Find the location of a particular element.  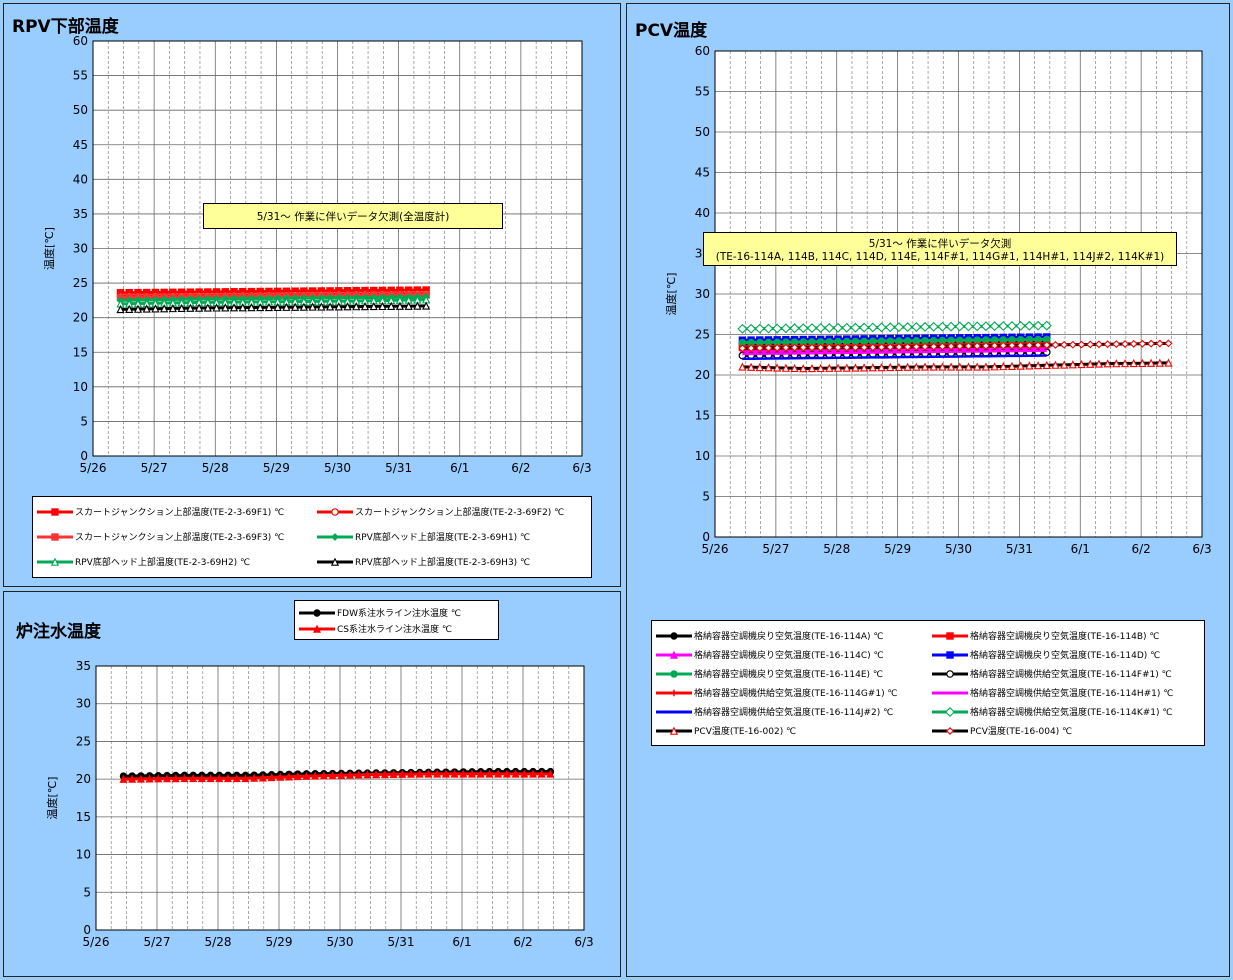

legend-entry: PCV温度(TE-16-002) ℃ is located at coordinates (726, 730).